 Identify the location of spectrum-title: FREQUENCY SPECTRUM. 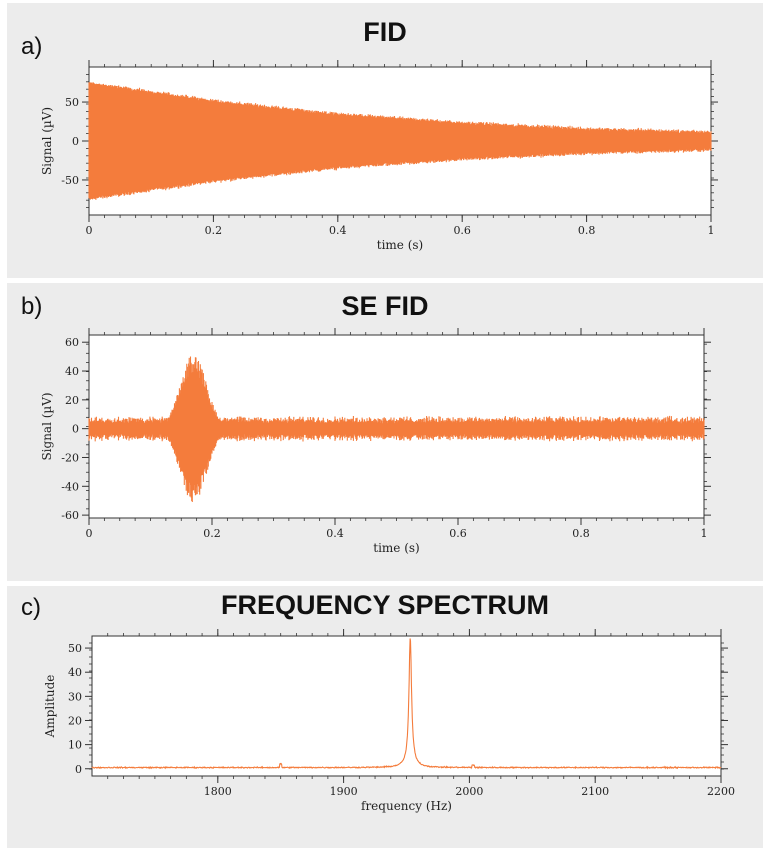
(385, 605).